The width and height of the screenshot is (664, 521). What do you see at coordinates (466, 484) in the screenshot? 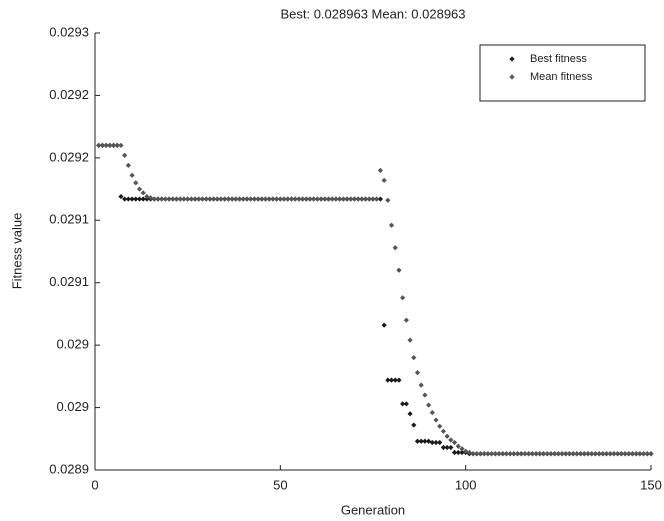
I see `x-tick-label: 100` at bounding box center [466, 484].